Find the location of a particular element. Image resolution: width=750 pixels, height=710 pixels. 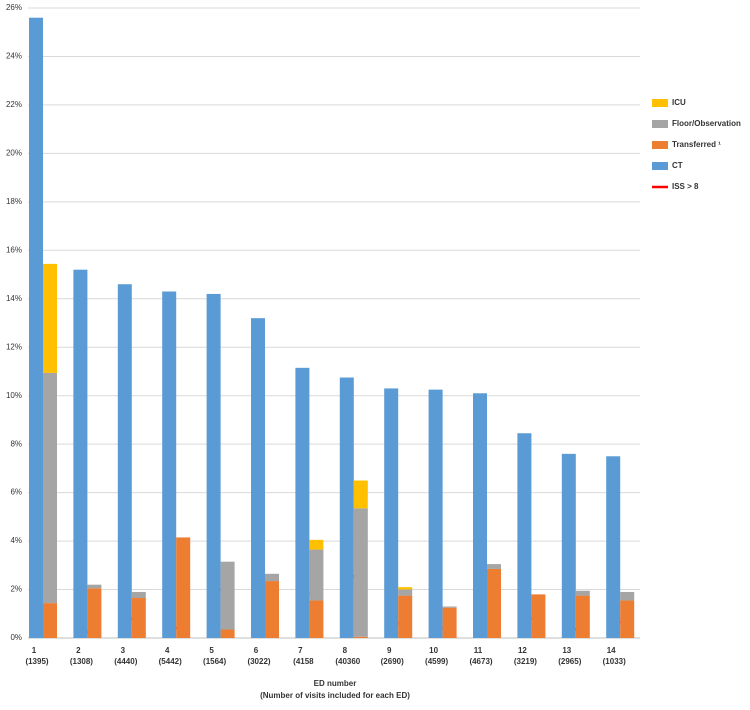

x-tick-label: 13 is located at coordinates (566, 650).